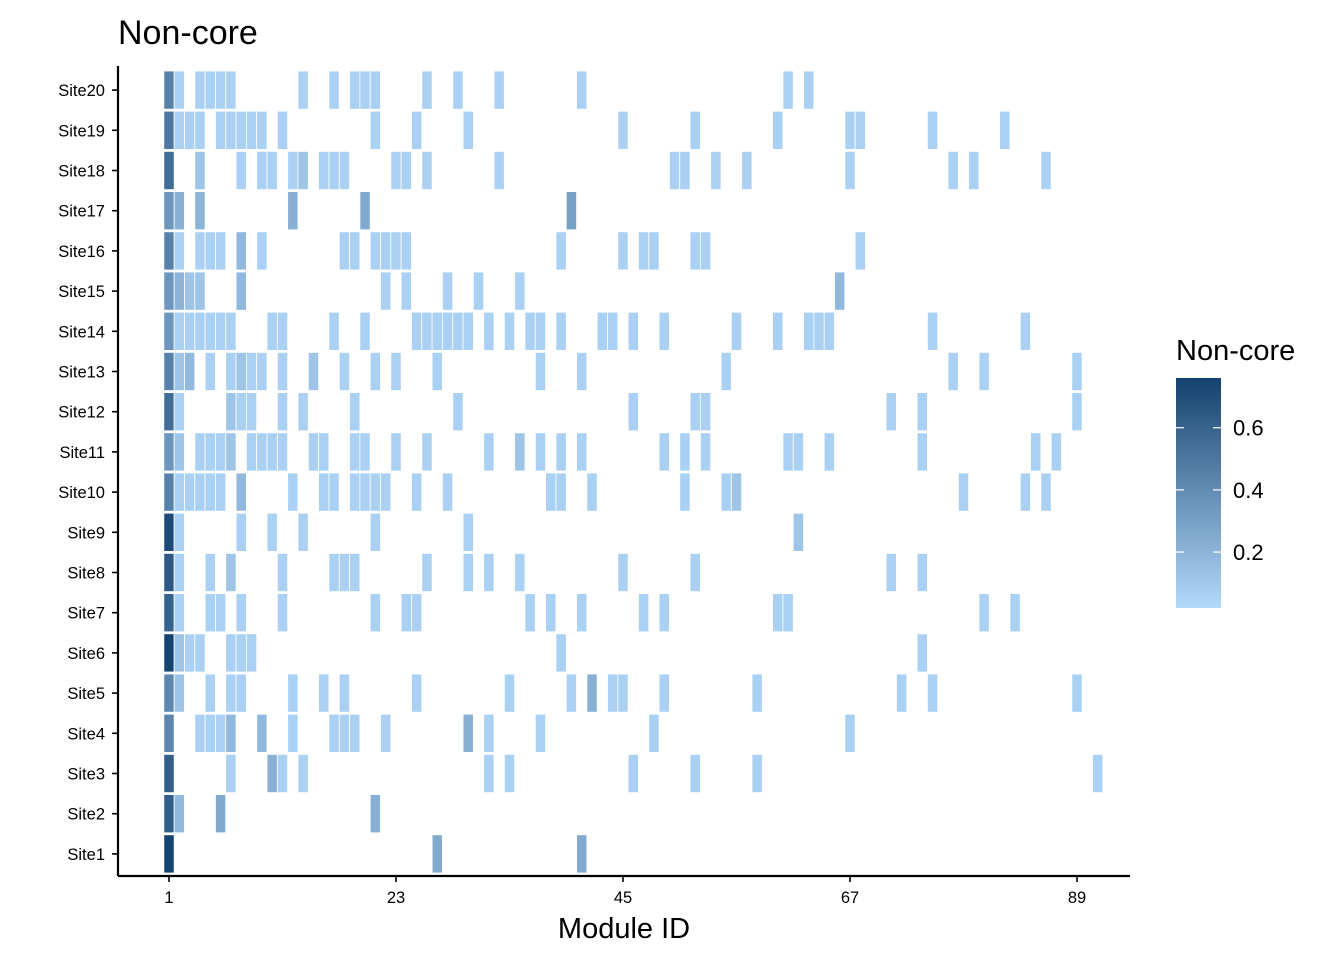 This screenshot has width=1344, height=960. What do you see at coordinates (86, 614) in the screenshot?
I see `y-tick-label: Site7` at bounding box center [86, 614].